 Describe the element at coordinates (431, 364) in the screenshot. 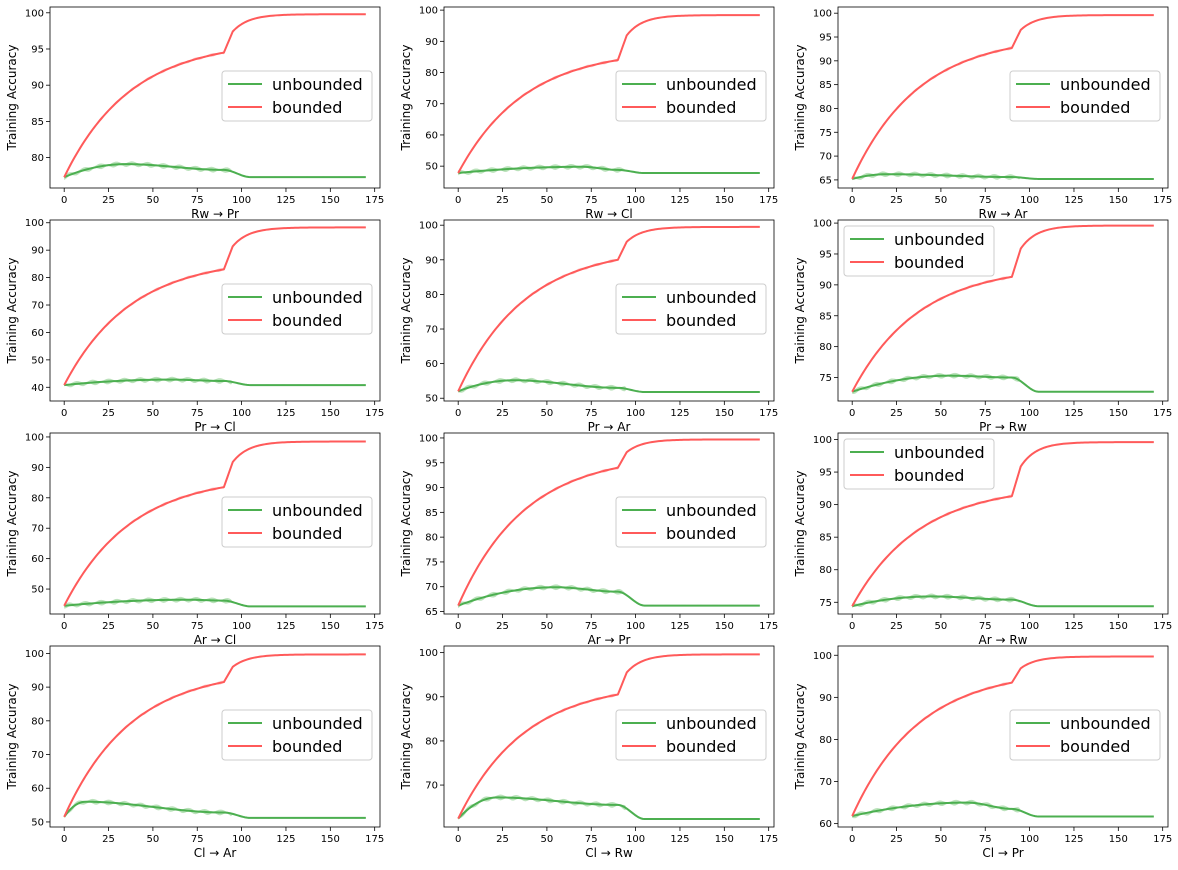

I see `y-tick-label: 60` at that location.